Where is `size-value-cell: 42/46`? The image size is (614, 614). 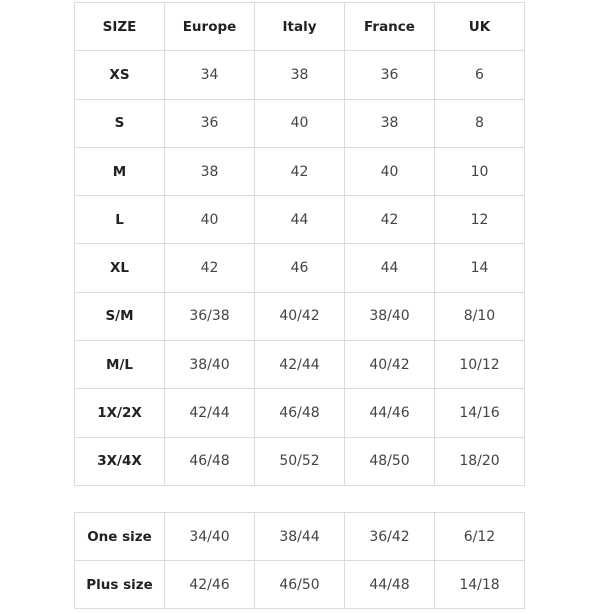 size-value-cell: 42/46 is located at coordinates (209, 584).